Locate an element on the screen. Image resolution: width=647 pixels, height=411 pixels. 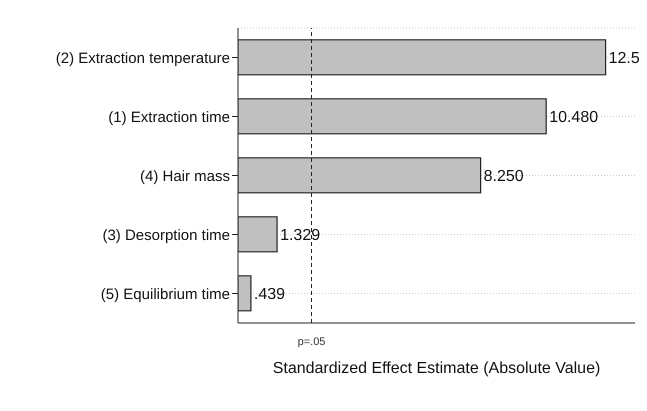
data-label: 8.250 is located at coordinates (504, 176).